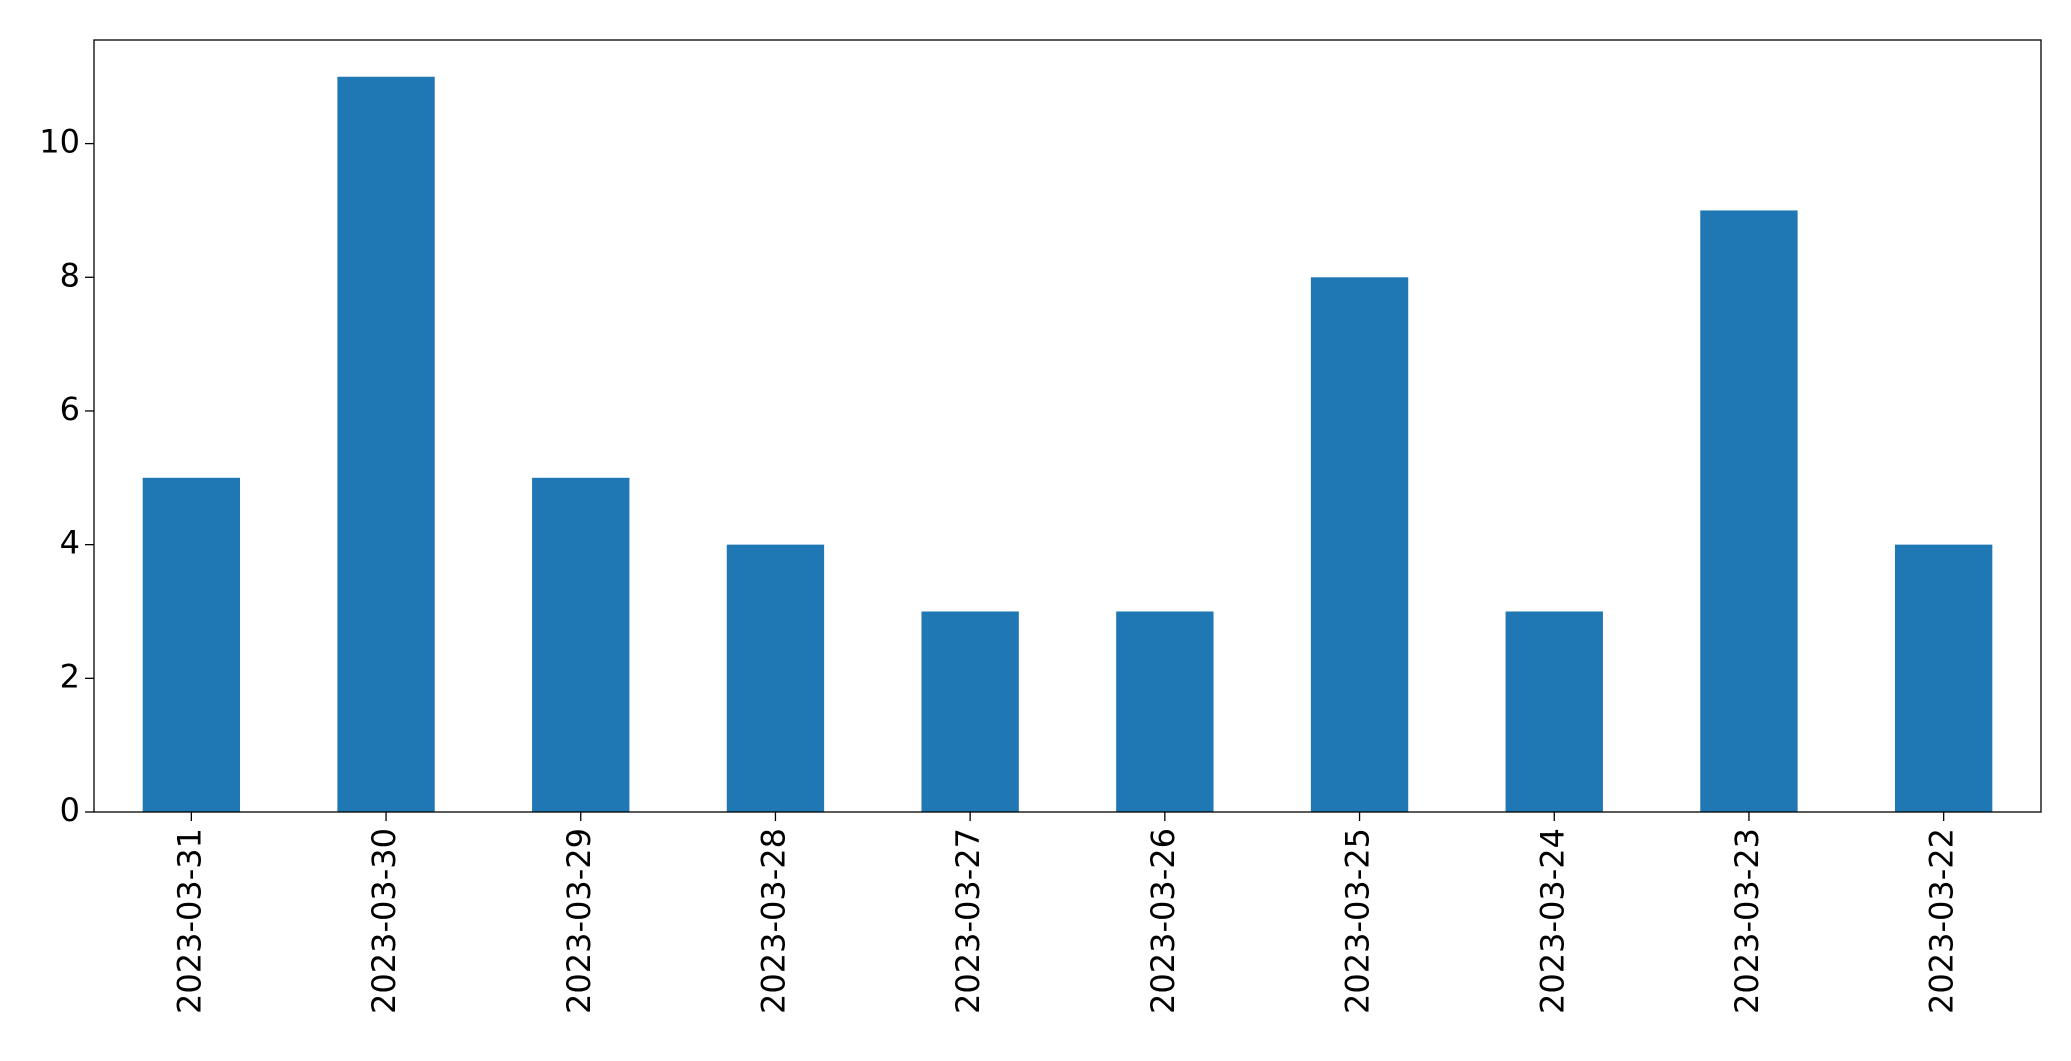 This screenshot has width=2071, height=1061. I want to click on x-tick-label: 2023-03-26, so click(1163, 921).